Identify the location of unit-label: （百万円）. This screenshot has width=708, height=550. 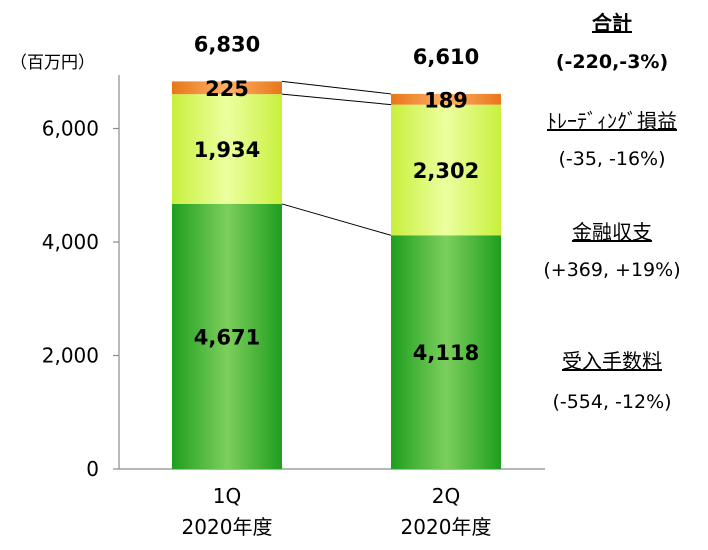
(52, 63).